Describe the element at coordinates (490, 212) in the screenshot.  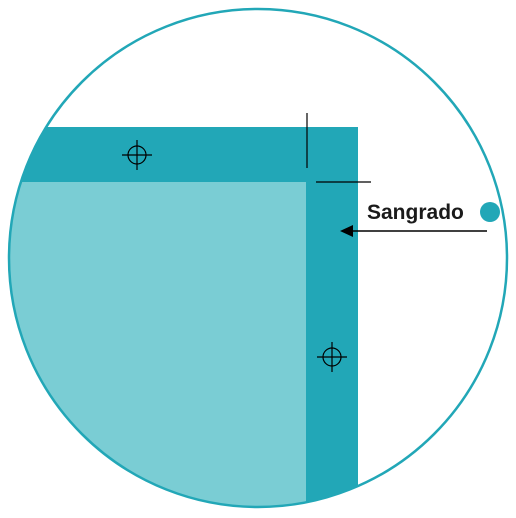
I see `label-dot-icon` at that location.